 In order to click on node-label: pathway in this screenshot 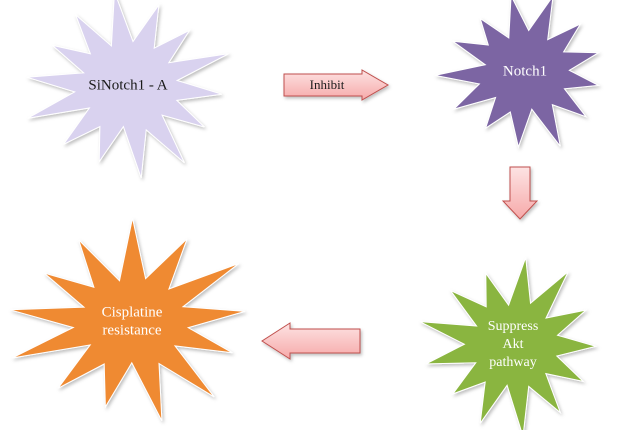, I will do `click(512, 362)`.